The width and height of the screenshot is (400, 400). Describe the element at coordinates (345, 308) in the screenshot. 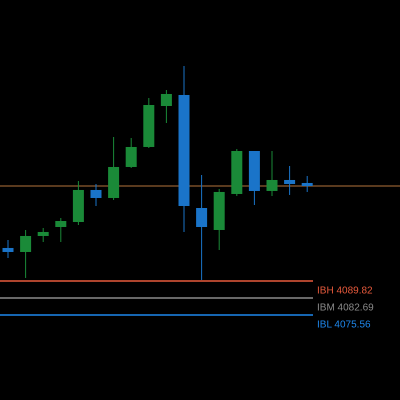

I see `level-label: IBM 4082.69` at that location.